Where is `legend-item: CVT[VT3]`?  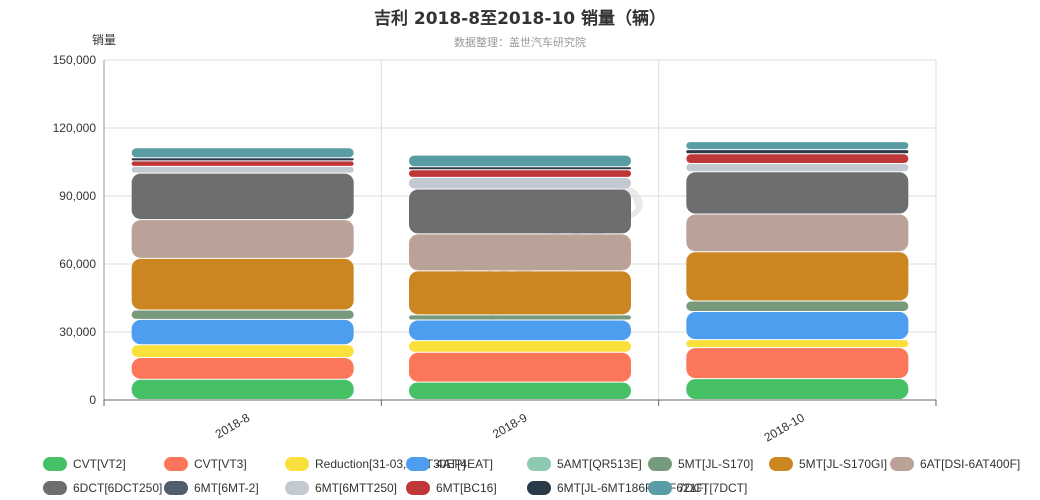
legend-item: CVT[VT3] is located at coordinates (205, 464).